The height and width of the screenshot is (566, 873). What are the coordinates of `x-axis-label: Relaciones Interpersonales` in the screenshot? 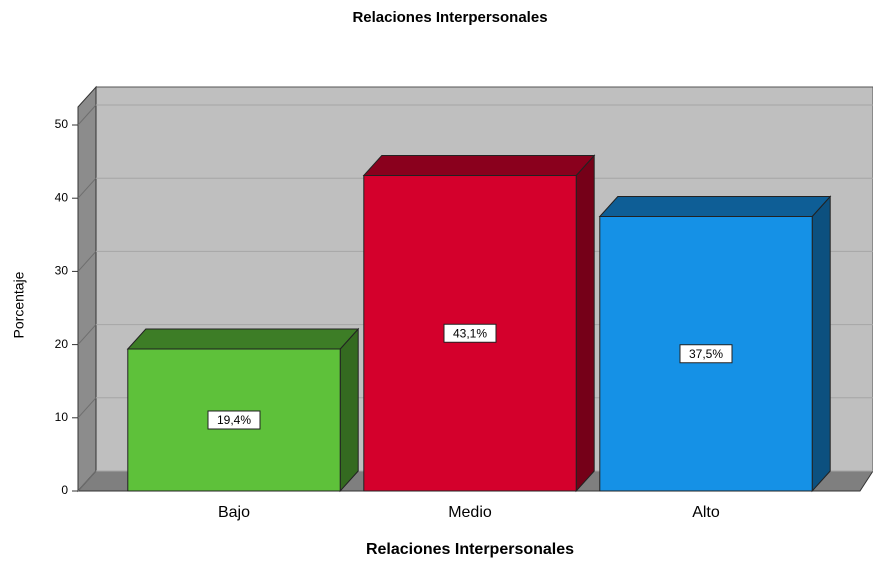 It's located at (470, 549).